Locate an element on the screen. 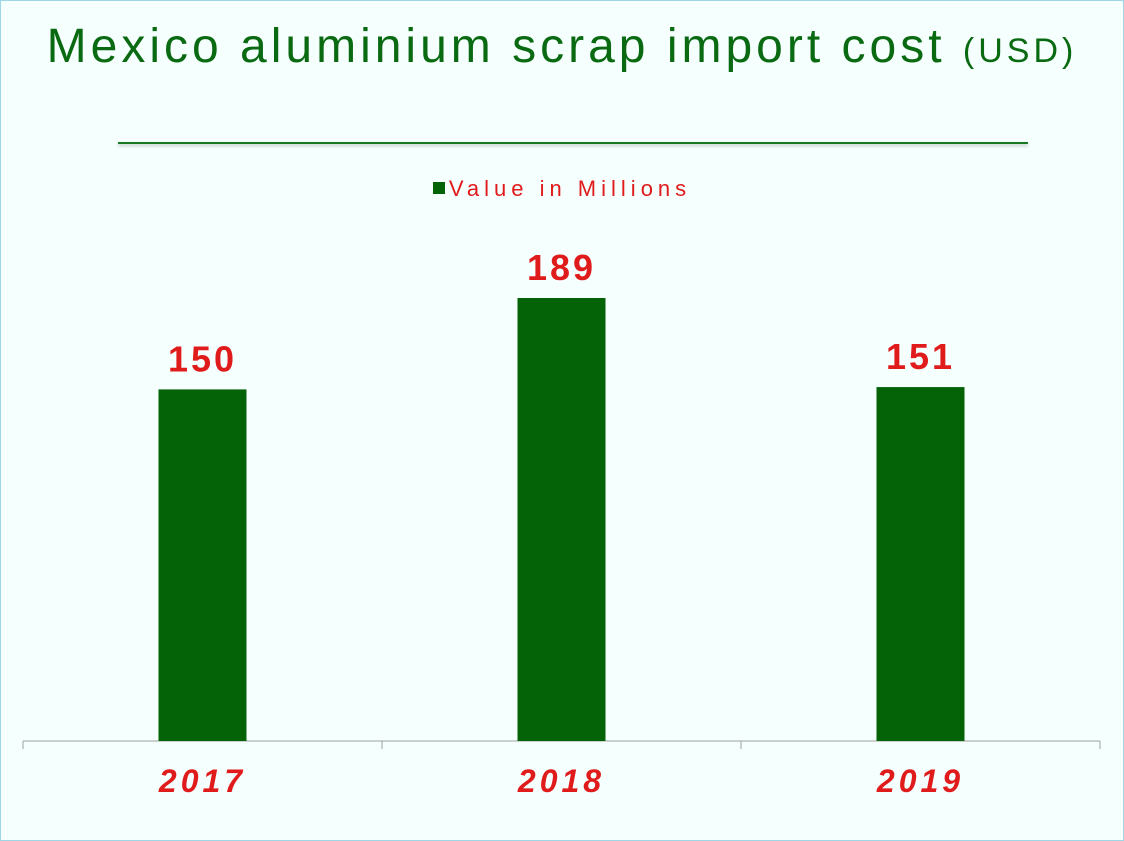 The width and height of the screenshot is (1124, 841). x-tick-label-2018: 2018 is located at coordinates (561, 781).